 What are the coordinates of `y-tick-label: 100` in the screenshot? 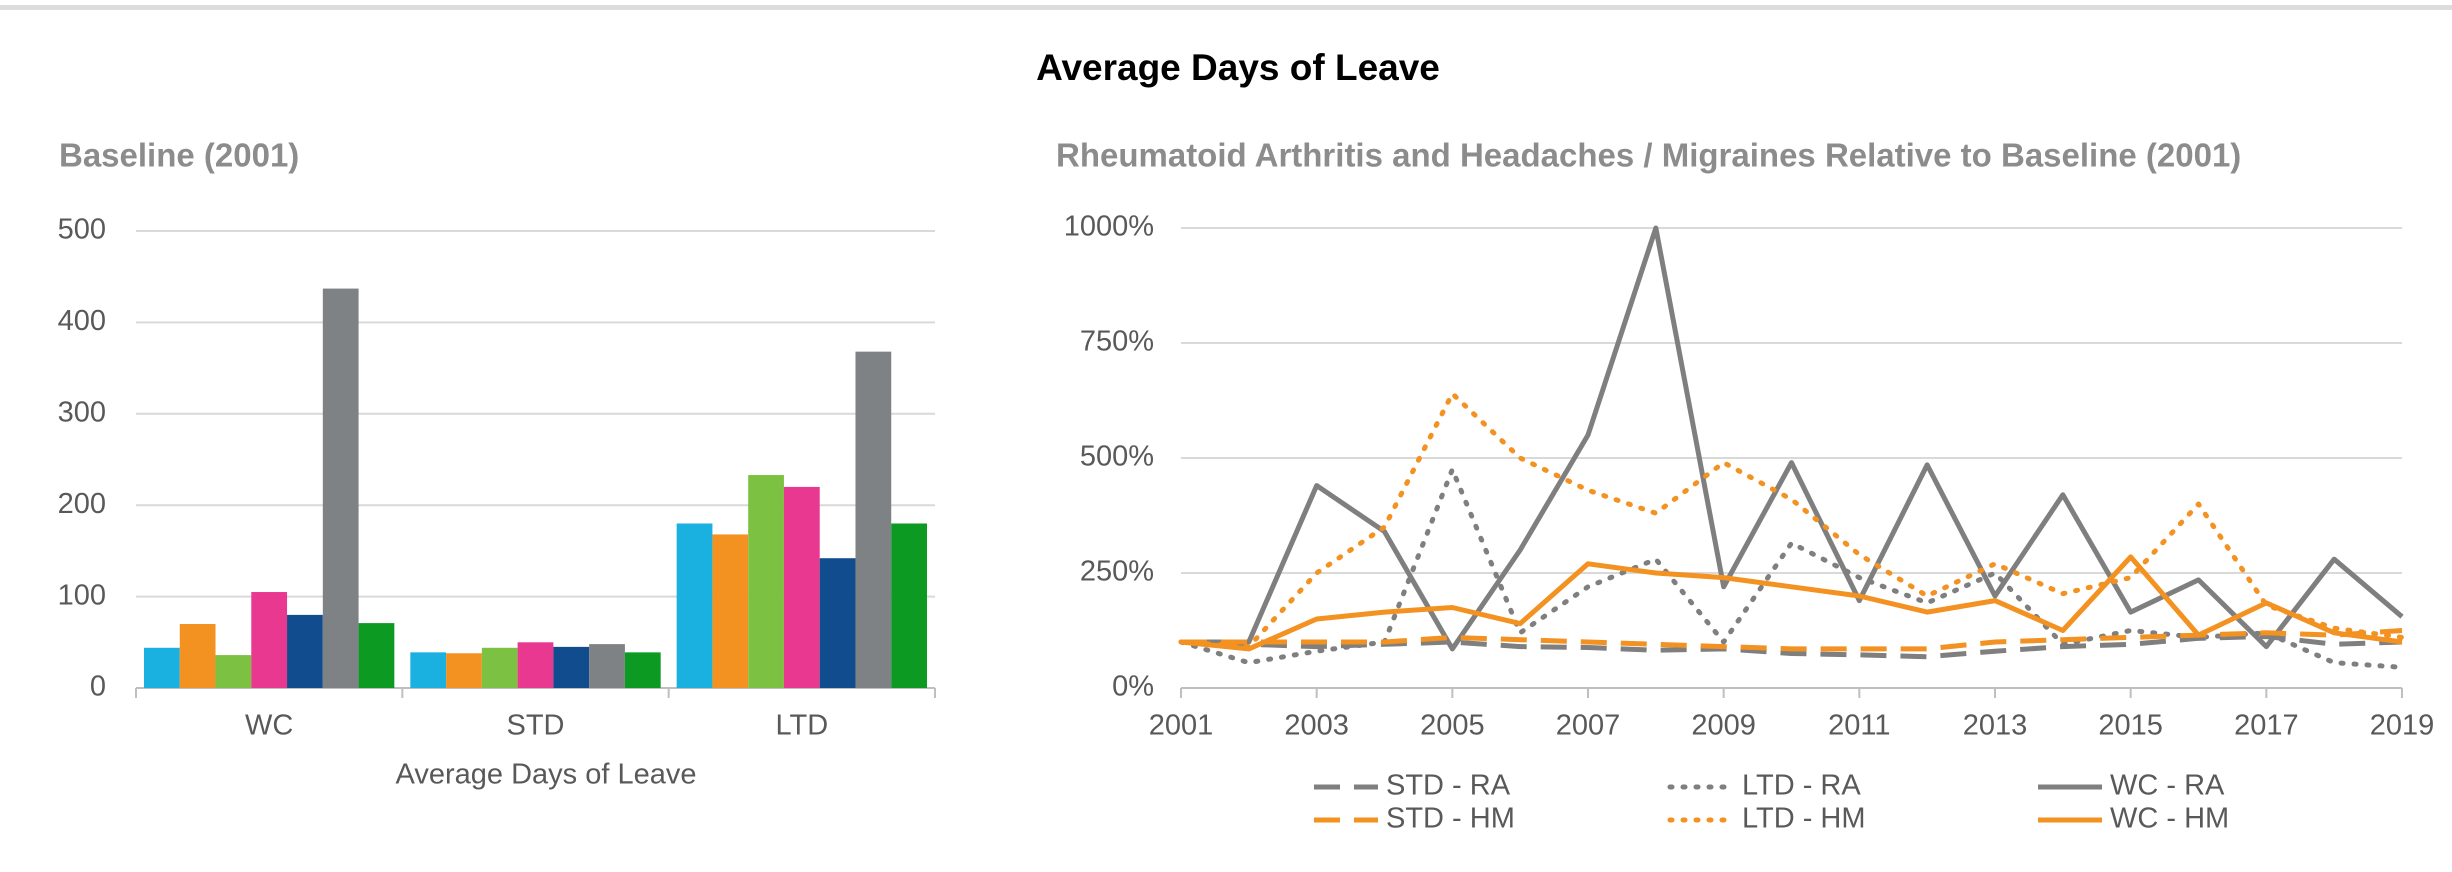 It's located at (82, 595).